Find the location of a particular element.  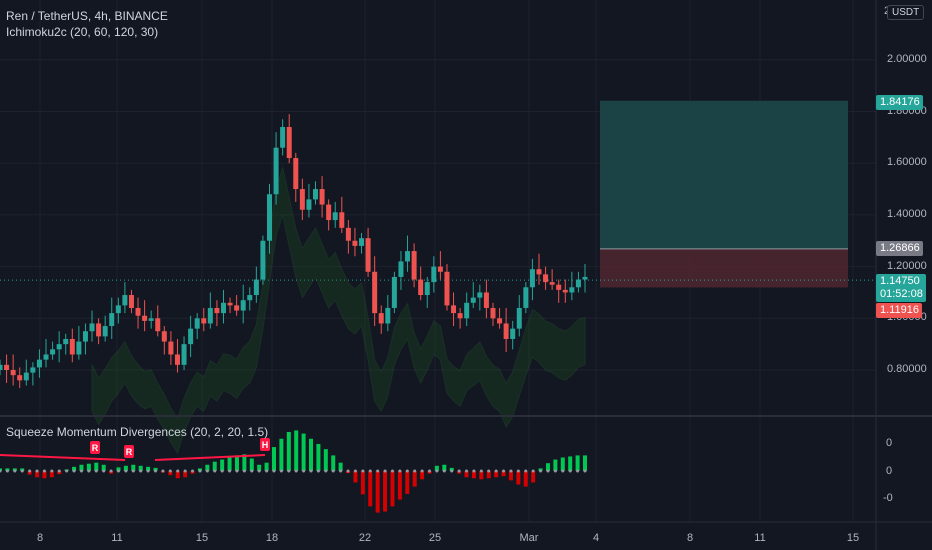

symbol-title: Ren / TetherUS, 4h, BINANCE is located at coordinates (87, 16).